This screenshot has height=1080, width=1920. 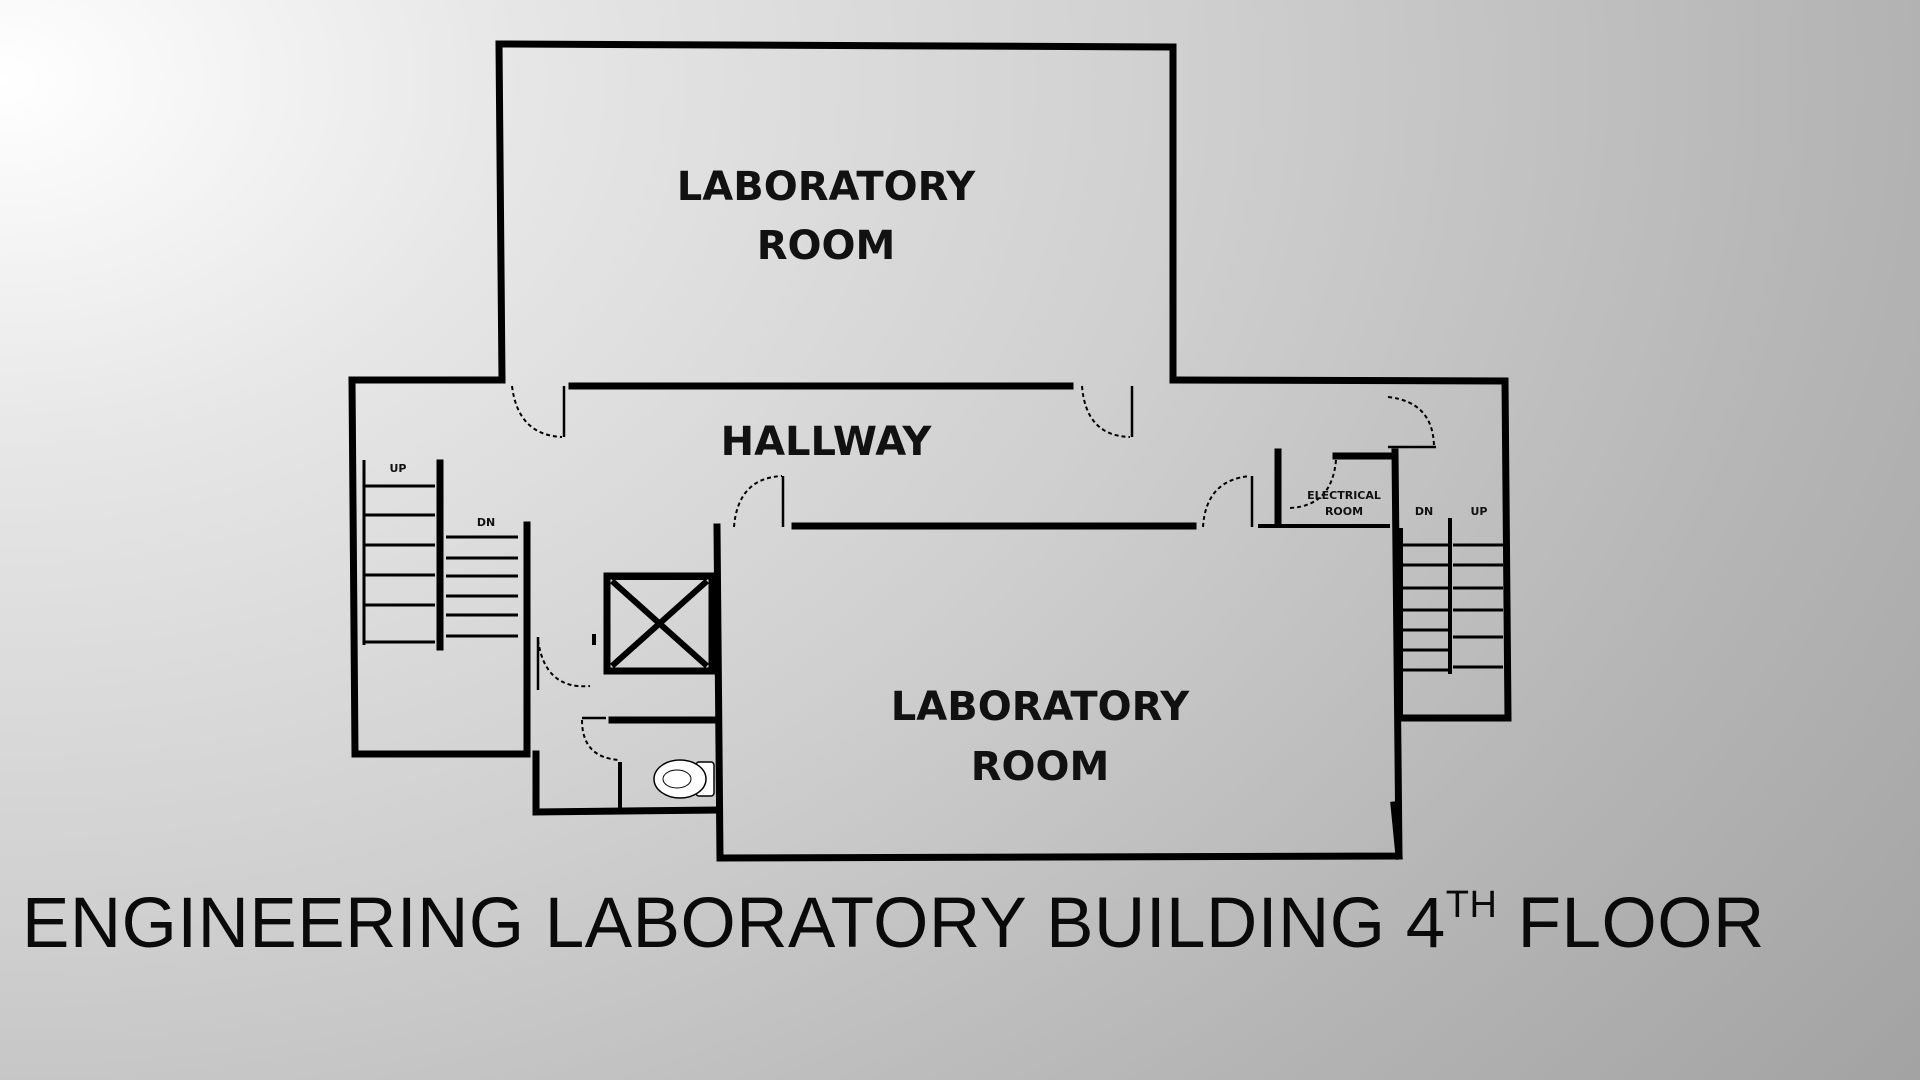 I want to click on elevator-icon, so click(x=659, y=623).